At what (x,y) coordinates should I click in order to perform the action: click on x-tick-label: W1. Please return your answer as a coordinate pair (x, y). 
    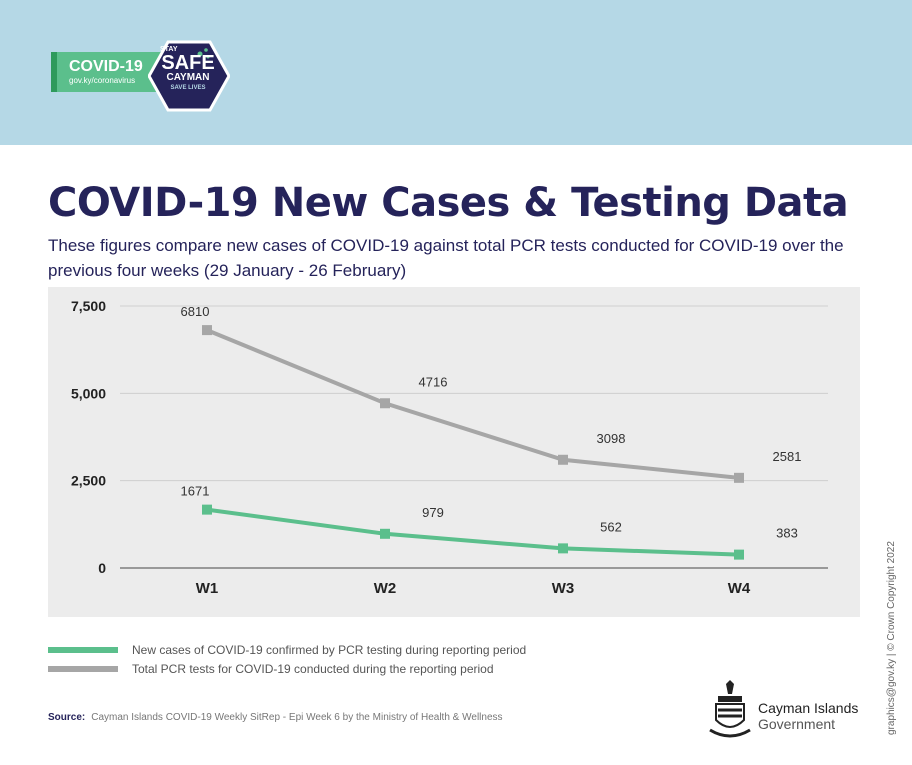
    Looking at the image, I should click on (207, 588).